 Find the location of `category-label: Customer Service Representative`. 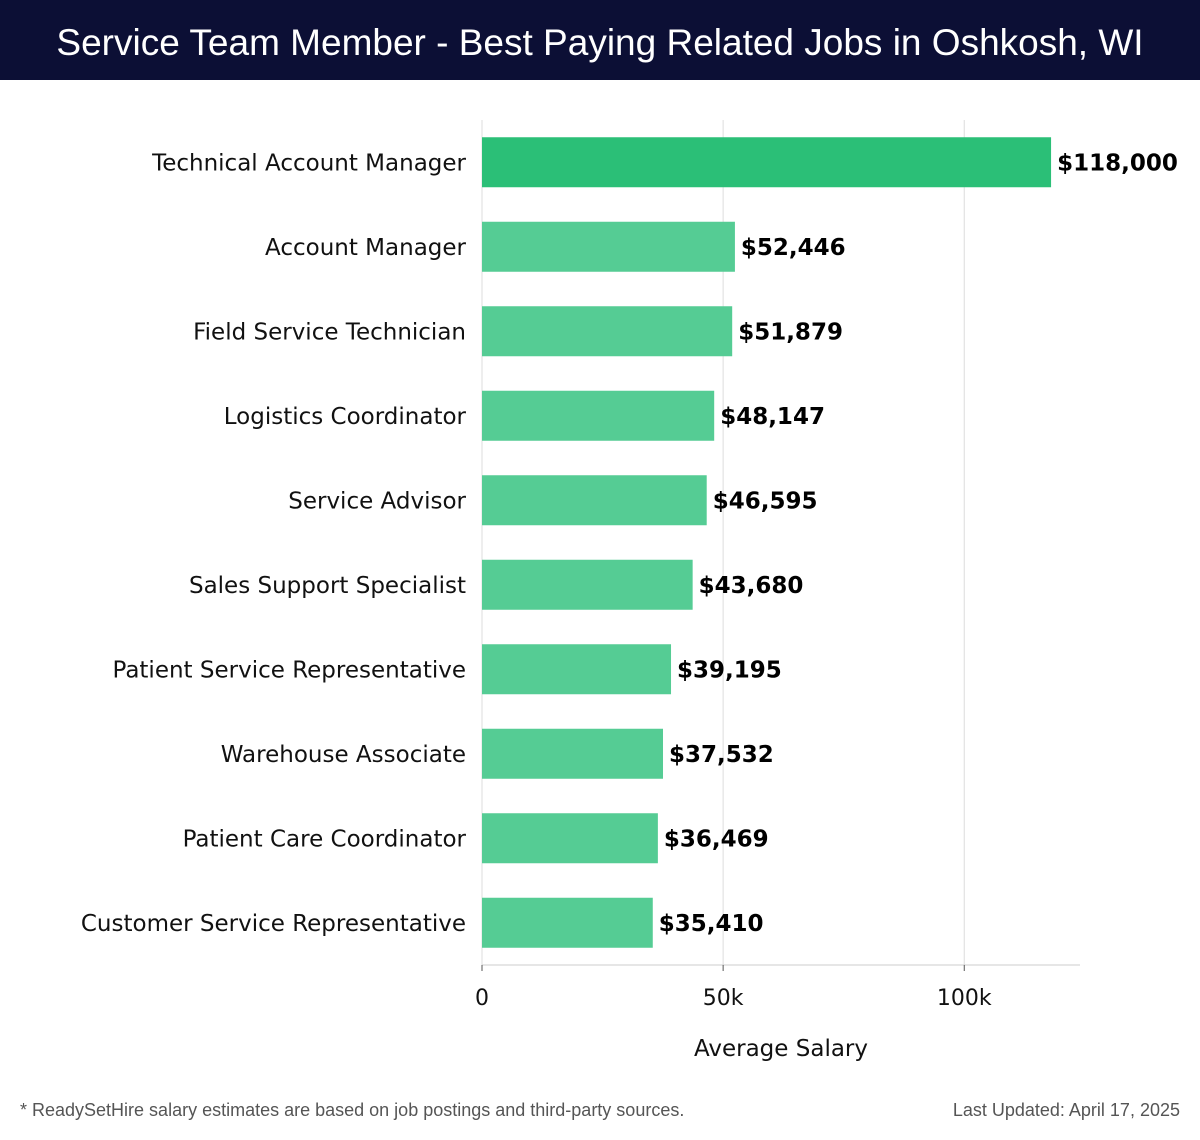

category-label: Customer Service Representative is located at coordinates (273, 924).